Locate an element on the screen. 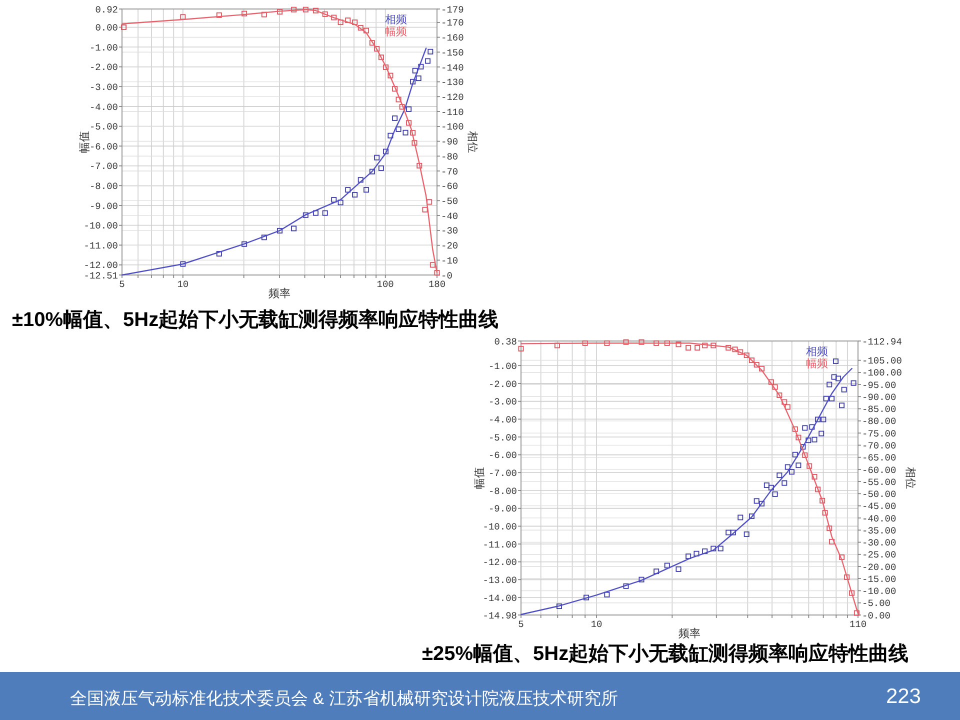 The width and height of the screenshot is (960, 720). tick-label: -90.00 is located at coordinates (879, 397).